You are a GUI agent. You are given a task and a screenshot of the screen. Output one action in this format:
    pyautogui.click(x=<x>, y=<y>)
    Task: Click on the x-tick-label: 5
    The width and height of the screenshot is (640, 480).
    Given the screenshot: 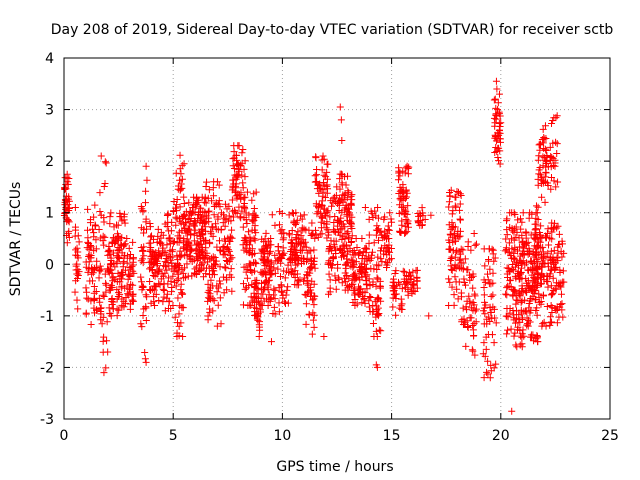 What is the action you would take?
    pyautogui.click(x=173, y=436)
    